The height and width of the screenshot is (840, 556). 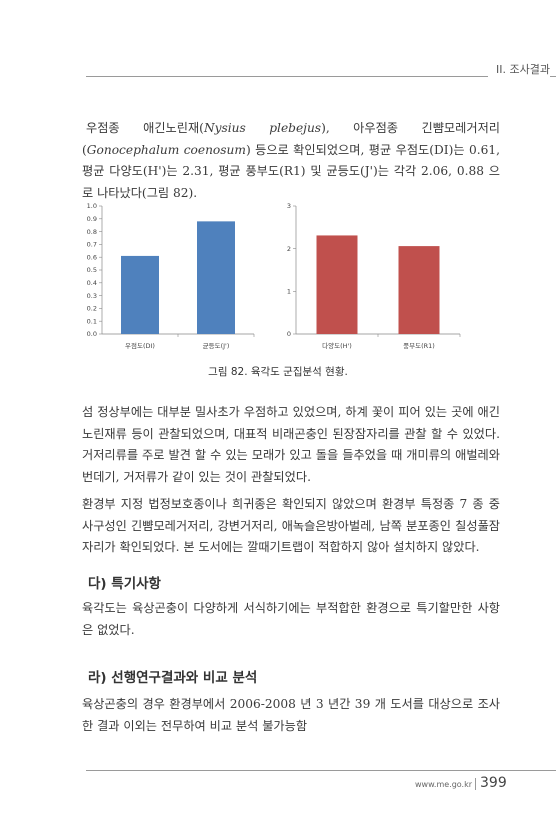 I want to click on page-number: 399, so click(x=493, y=783).